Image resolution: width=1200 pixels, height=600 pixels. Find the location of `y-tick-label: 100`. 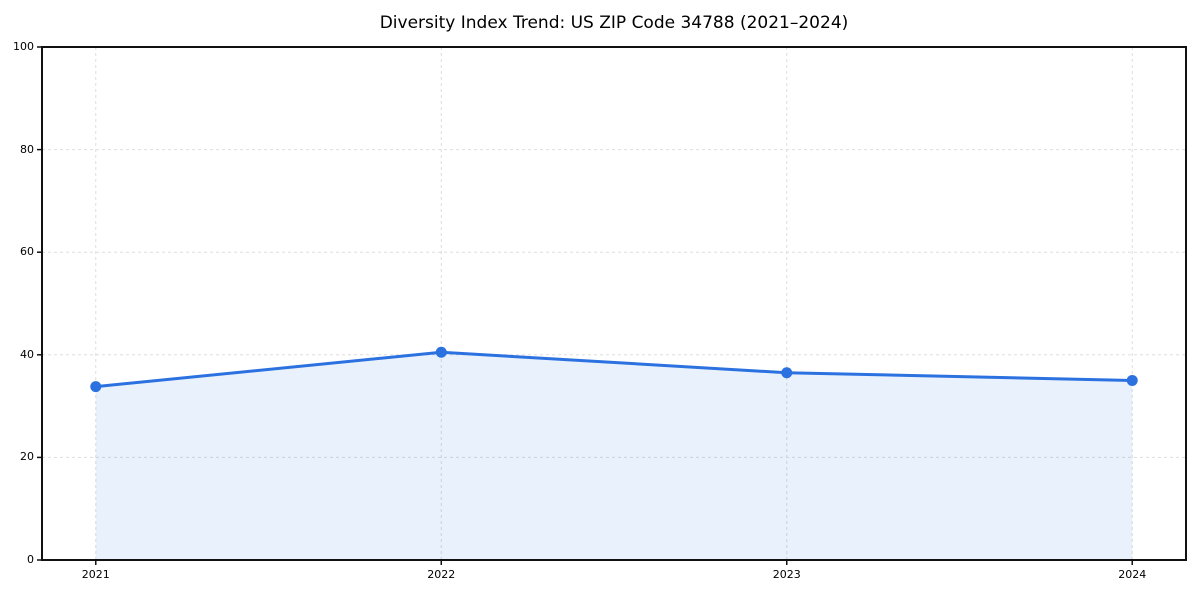

y-tick-label: 100 is located at coordinates (23, 46).